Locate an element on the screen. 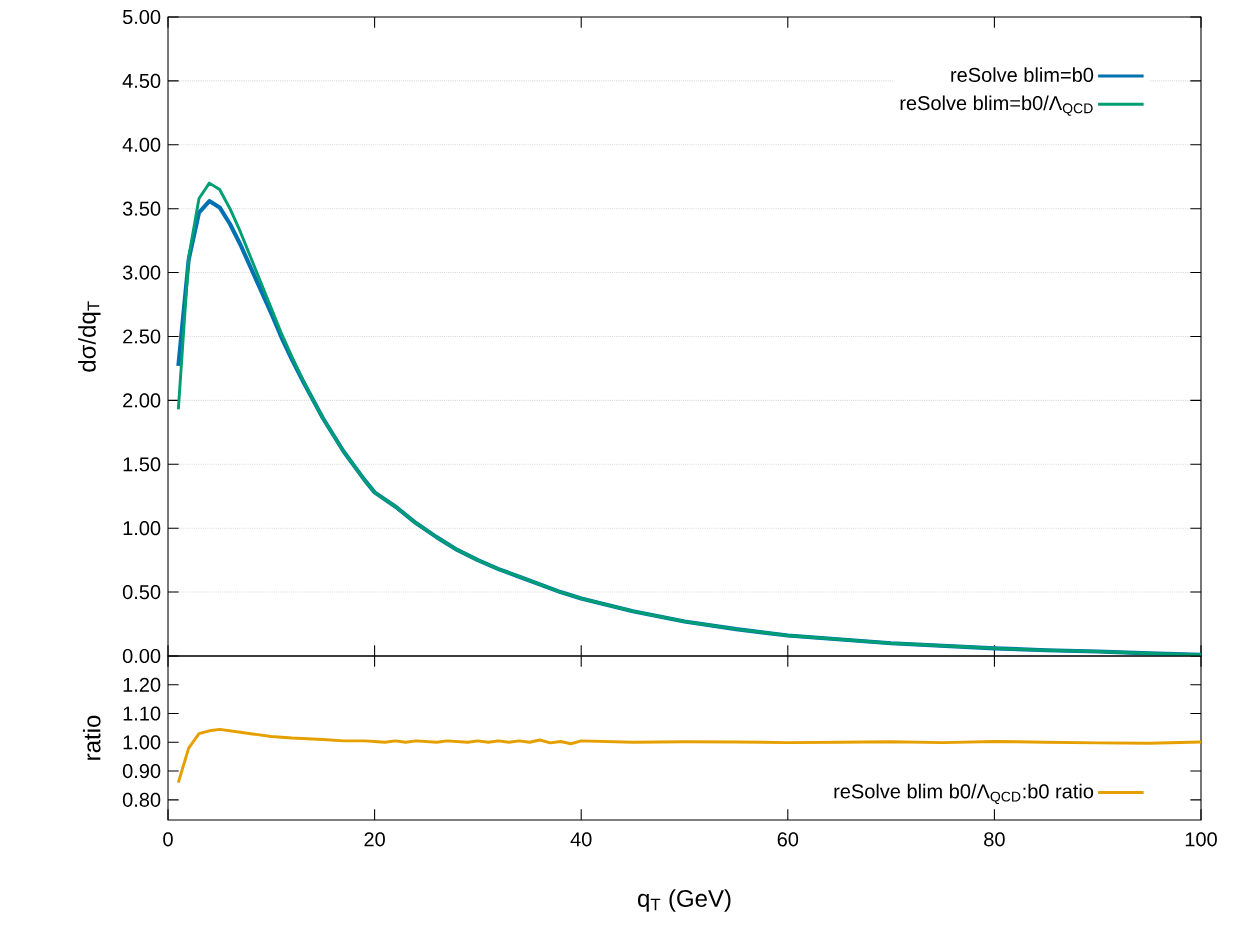 This screenshot has width=1235, height=941. y-tick-label: 0.80 is located at coordinates (141, 799).